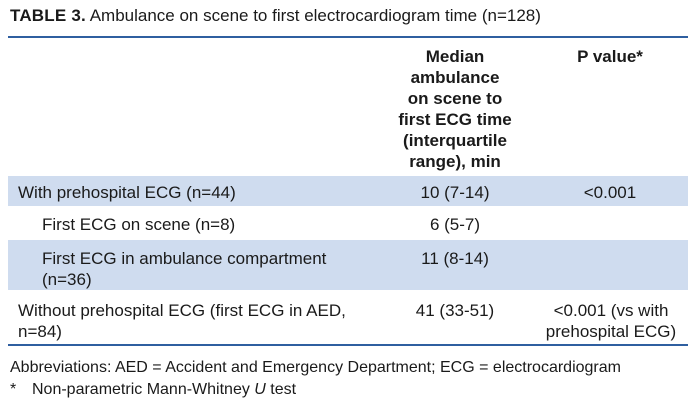  I want to click on footnote-asterisk: *, so click(13, 389).